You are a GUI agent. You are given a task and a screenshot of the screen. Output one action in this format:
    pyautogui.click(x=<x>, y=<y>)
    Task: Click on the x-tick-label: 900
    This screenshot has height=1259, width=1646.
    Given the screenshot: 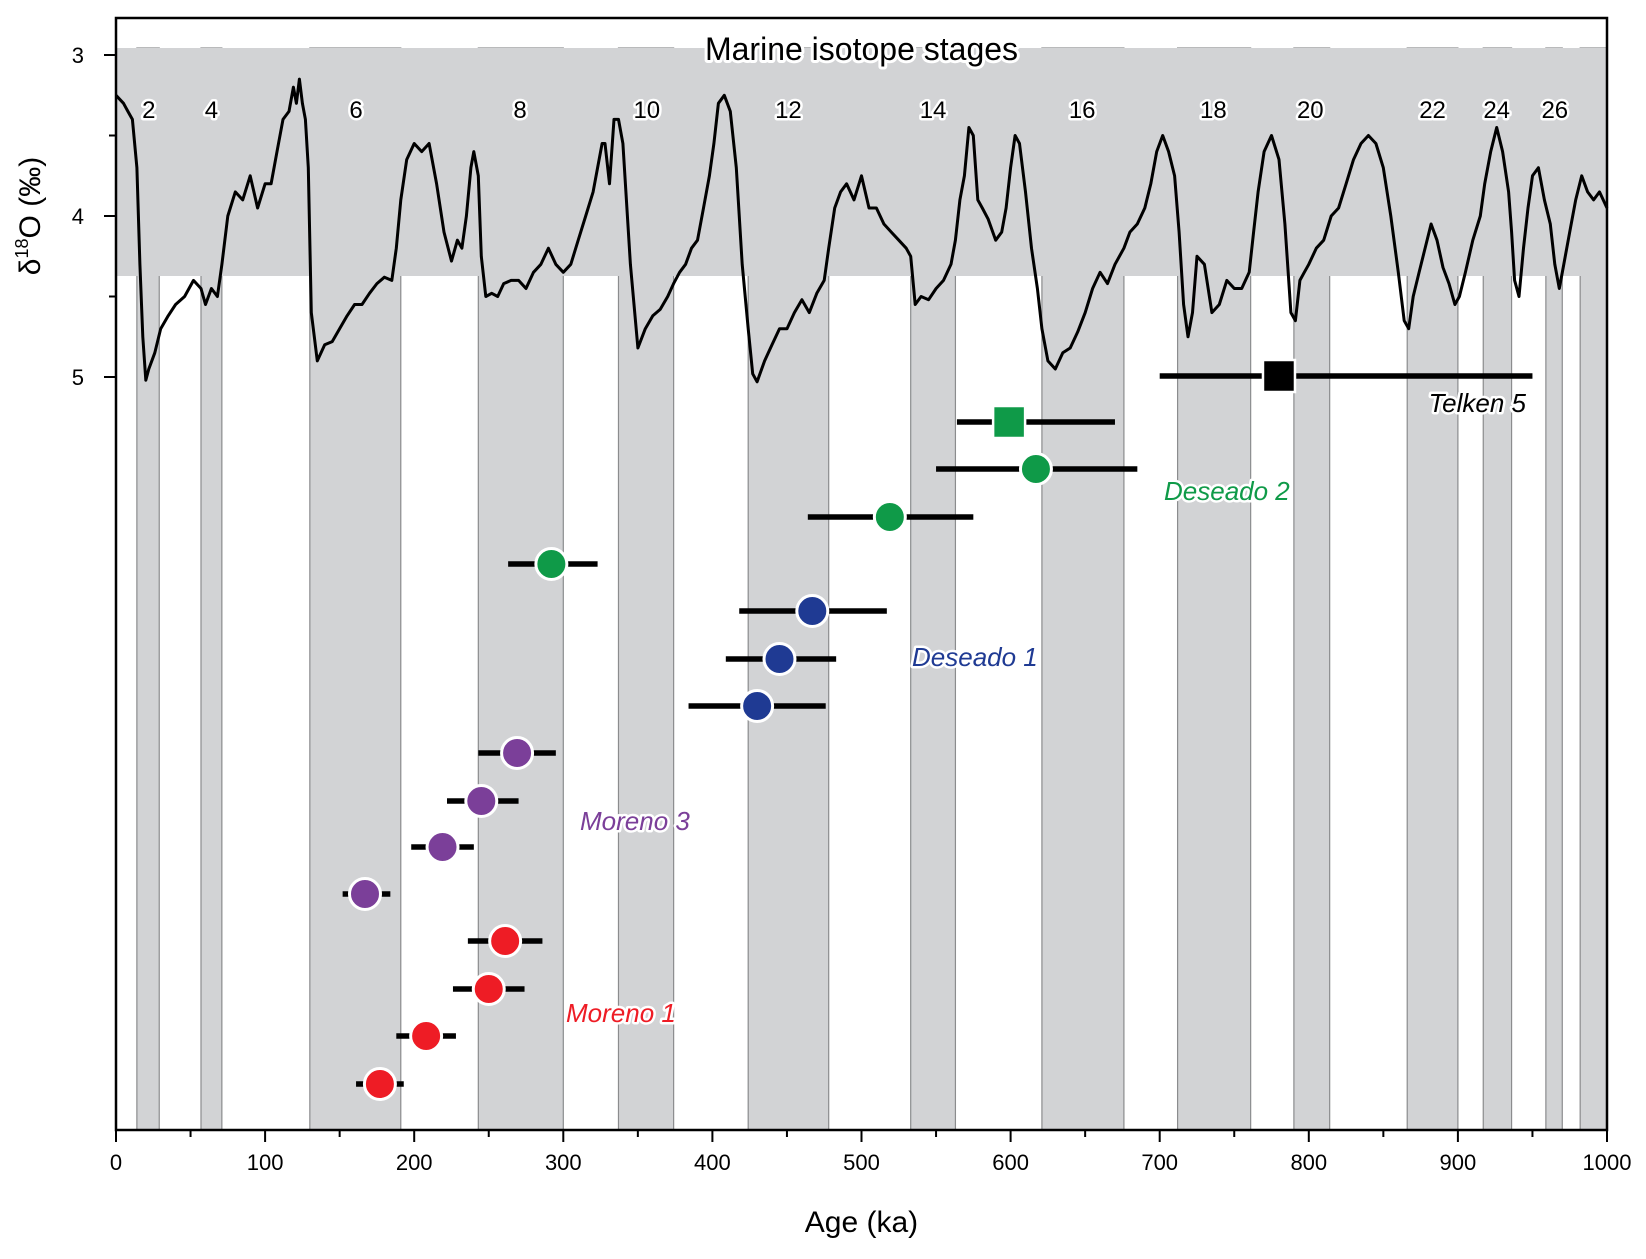 What is the action you would take?
    pyautogui.click(x=1458, y=1162)
    